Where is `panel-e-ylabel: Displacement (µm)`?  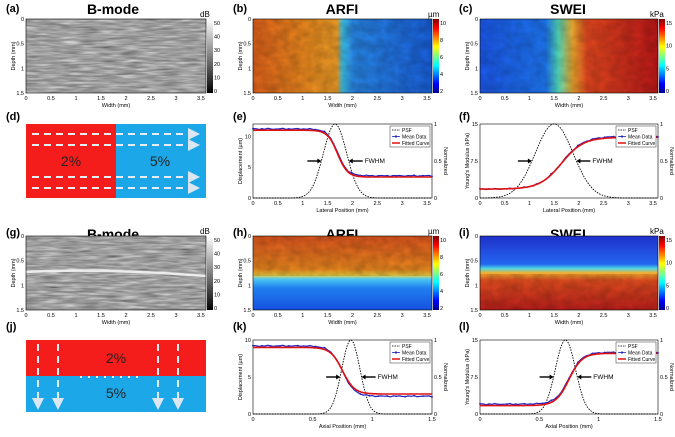
panel-e-ylabel: Displacement (µm) is located at coordinates (241, 161).